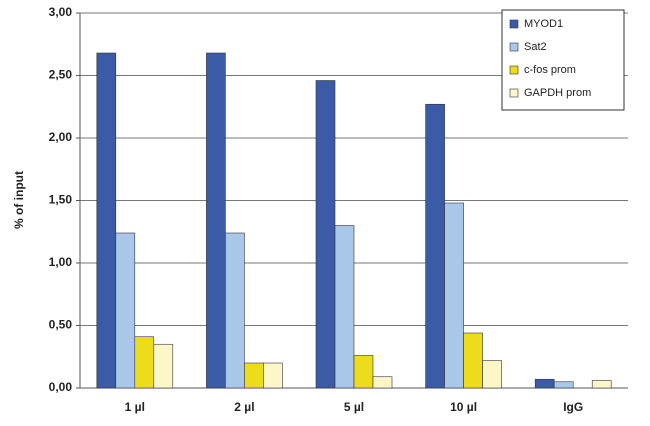  What do you see at coordinates (61, 137) in the screenshot?
I see `y-tick-label: 2,00` at bounding box center [61, 137].